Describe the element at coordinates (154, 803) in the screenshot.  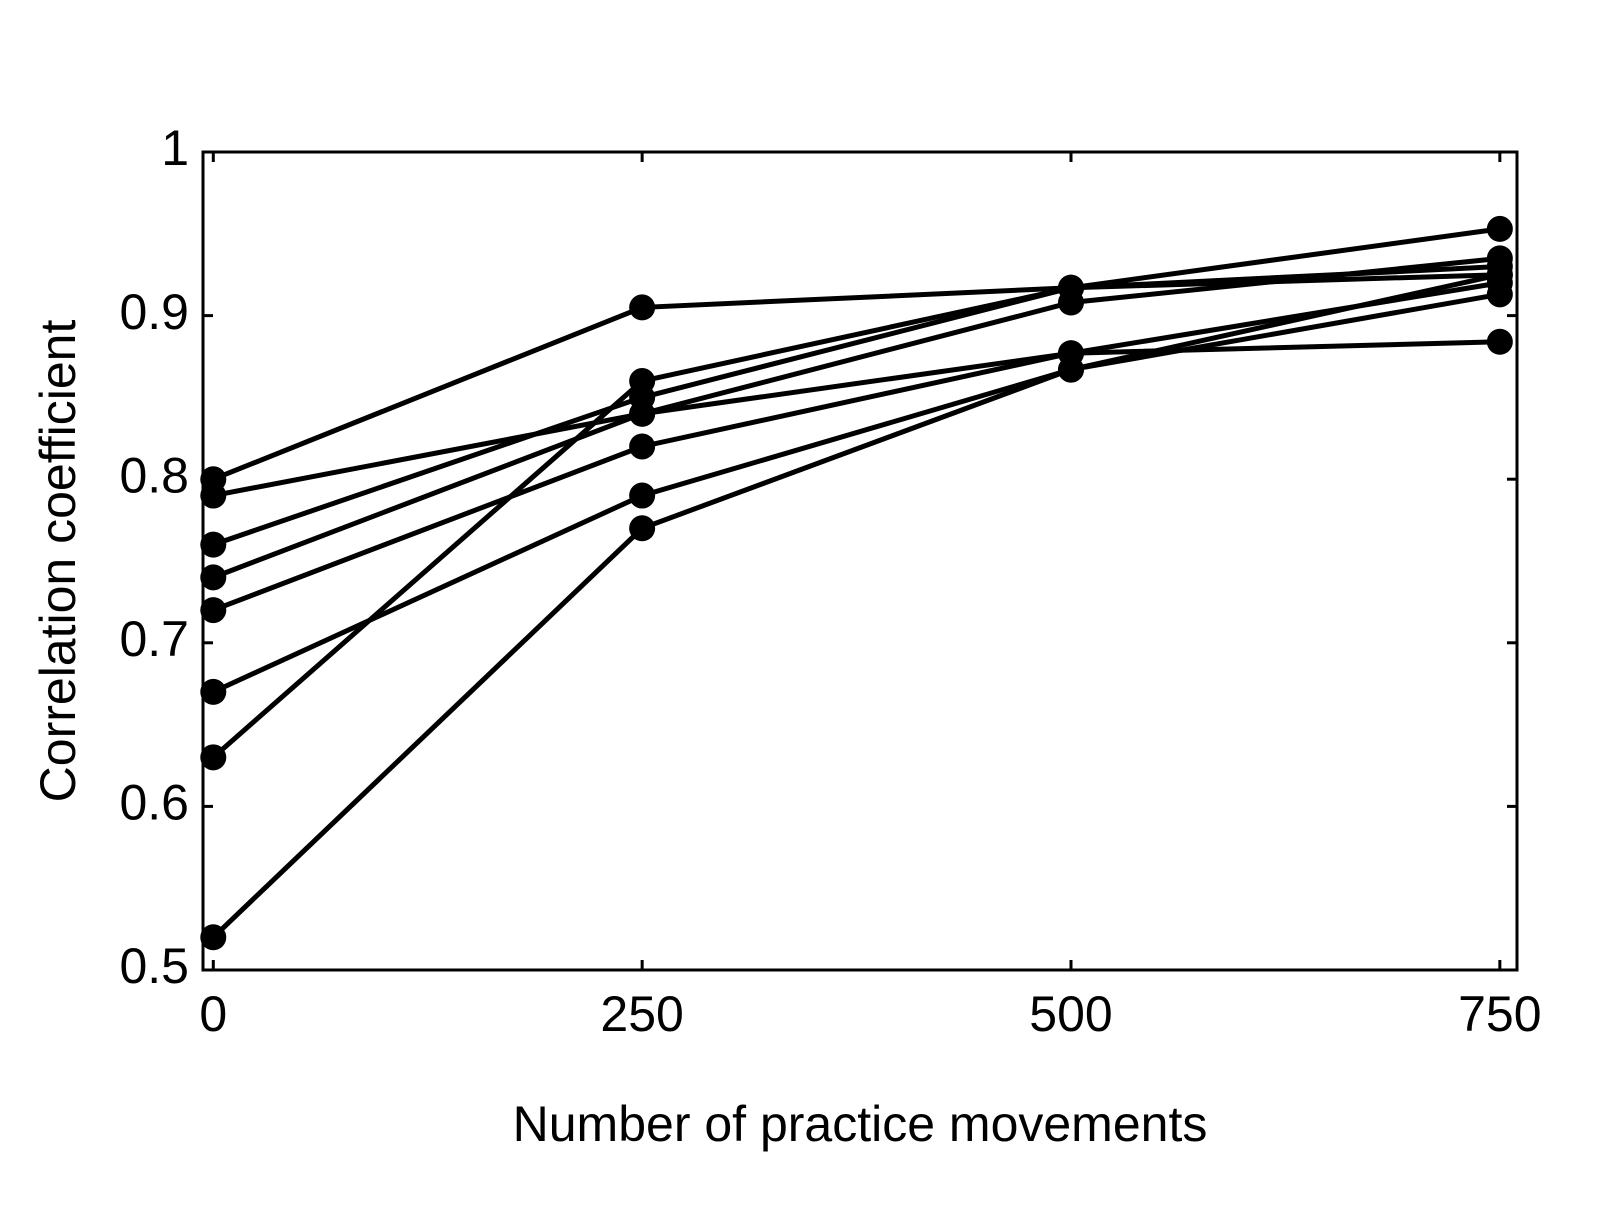
I see `y-tick-label: 0.6` at that location.